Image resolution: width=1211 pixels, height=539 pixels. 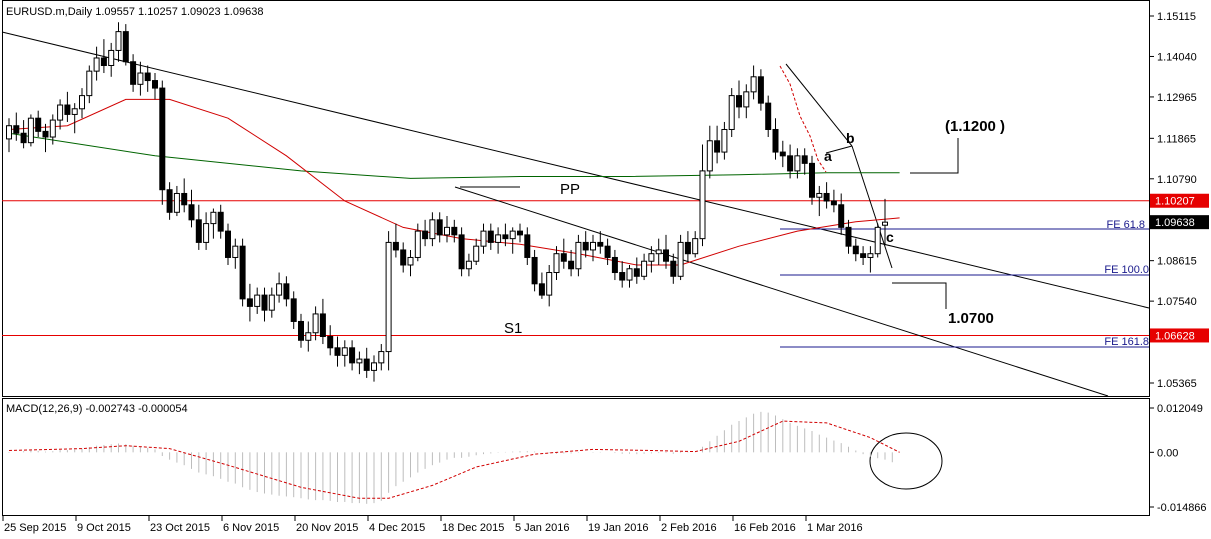 I want to click on target-leader-high, so click(x=934, y=156).